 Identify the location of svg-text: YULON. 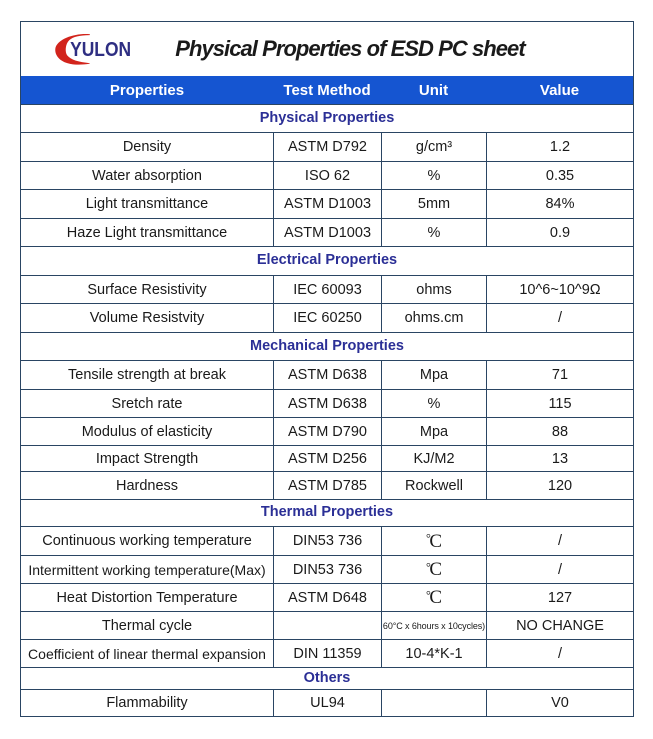
(100, 50).